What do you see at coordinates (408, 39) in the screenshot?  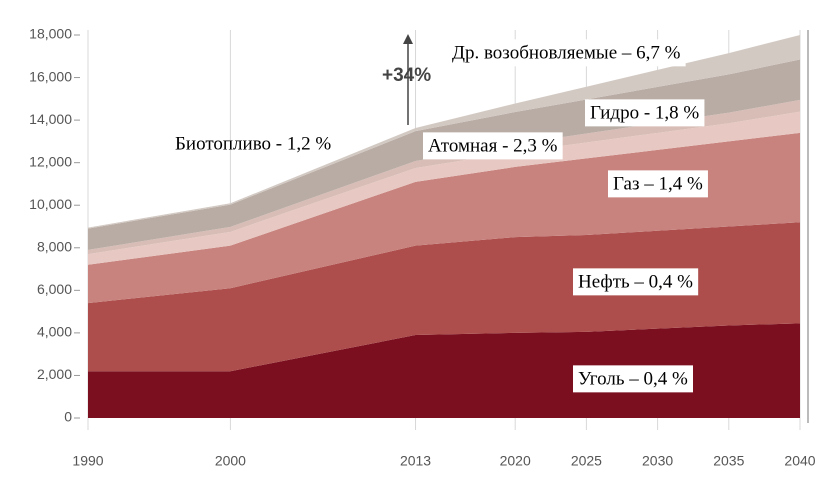 I see `arrow-head` at bounding box center [408, 39].